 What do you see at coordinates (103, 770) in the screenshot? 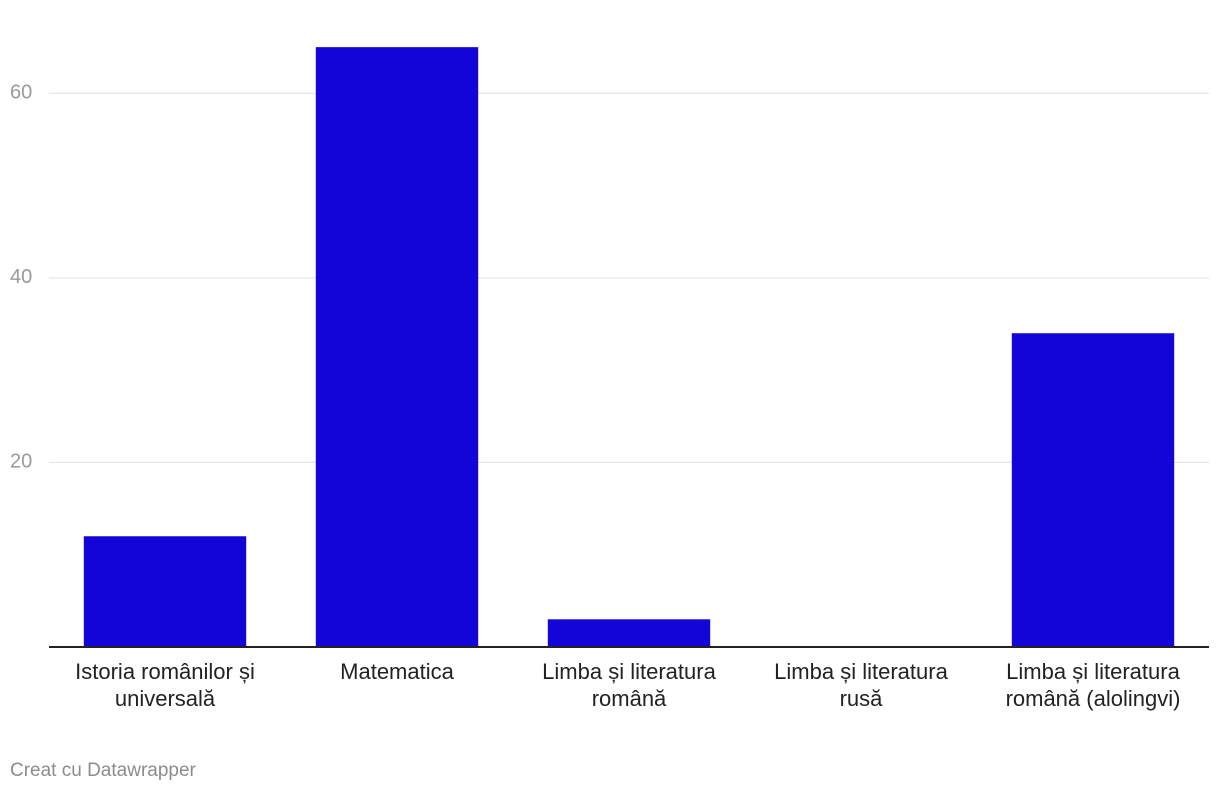
I see `credit: Creat cu Datawrapper` at bounding box center [103, 770].